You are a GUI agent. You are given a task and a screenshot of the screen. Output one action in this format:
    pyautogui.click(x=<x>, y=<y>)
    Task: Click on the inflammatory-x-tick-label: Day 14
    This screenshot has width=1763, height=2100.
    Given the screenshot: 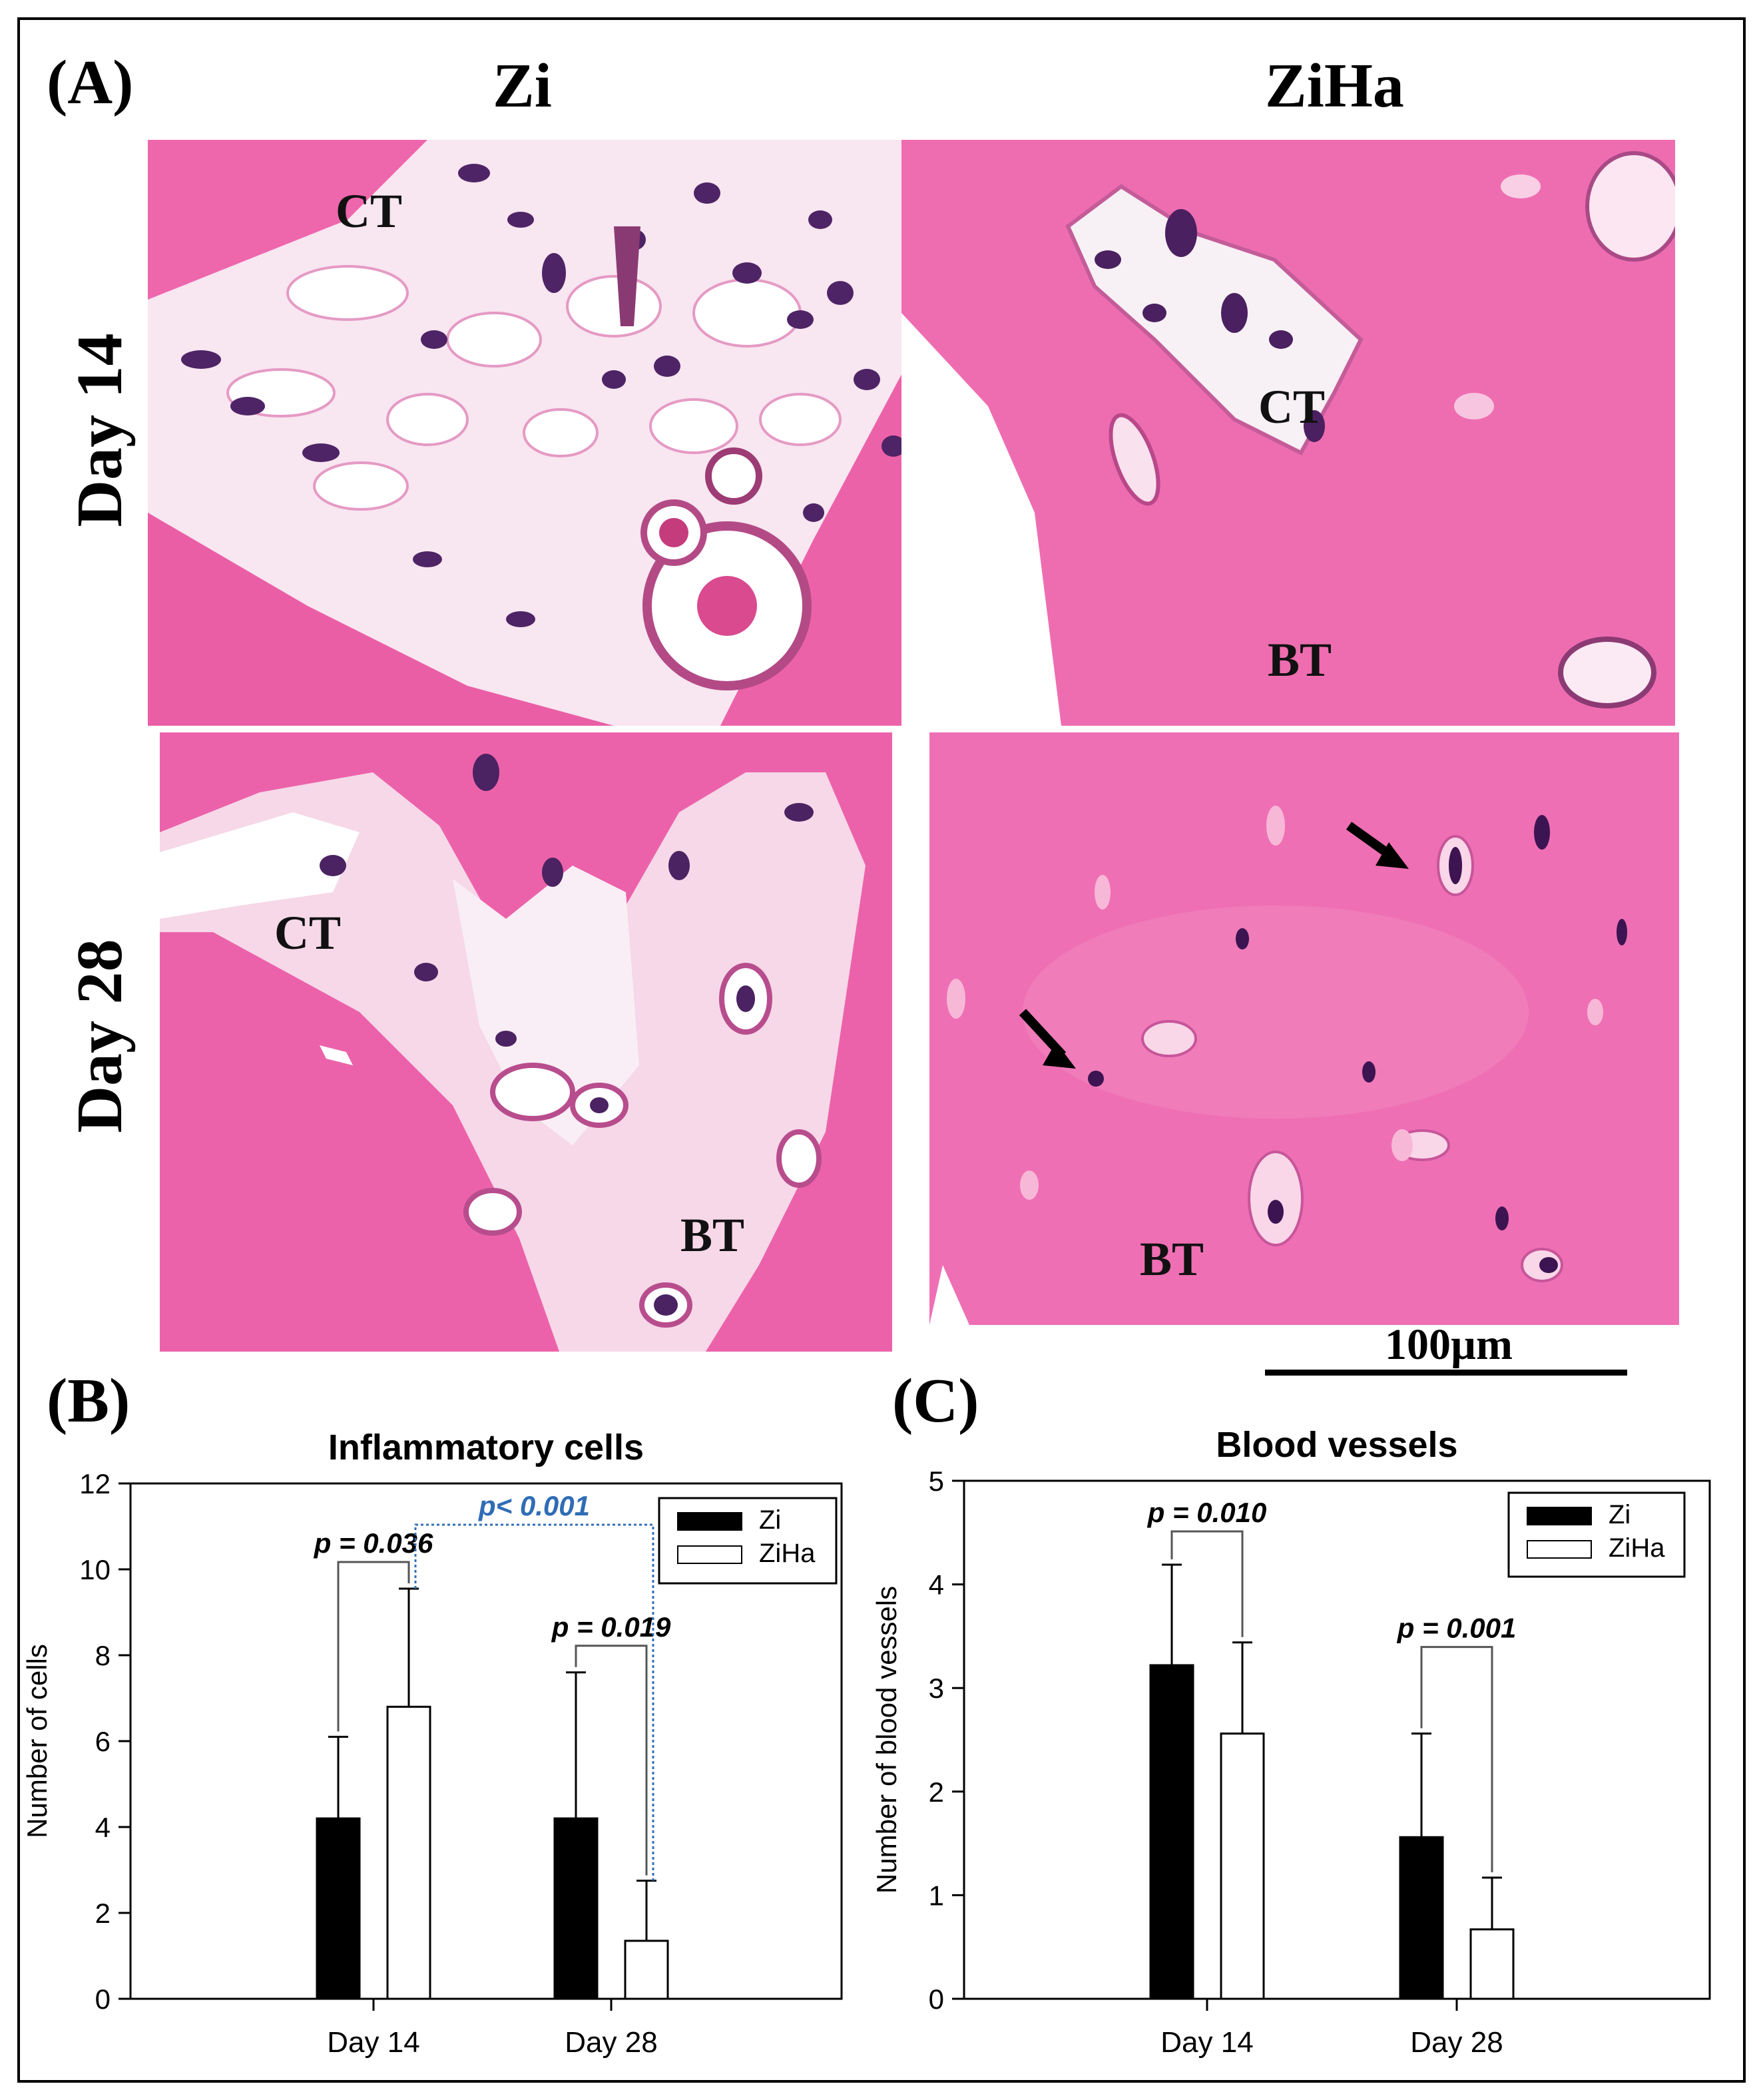 What is the action you would take?
    pyautogui.click(x=373, y=2042)
    